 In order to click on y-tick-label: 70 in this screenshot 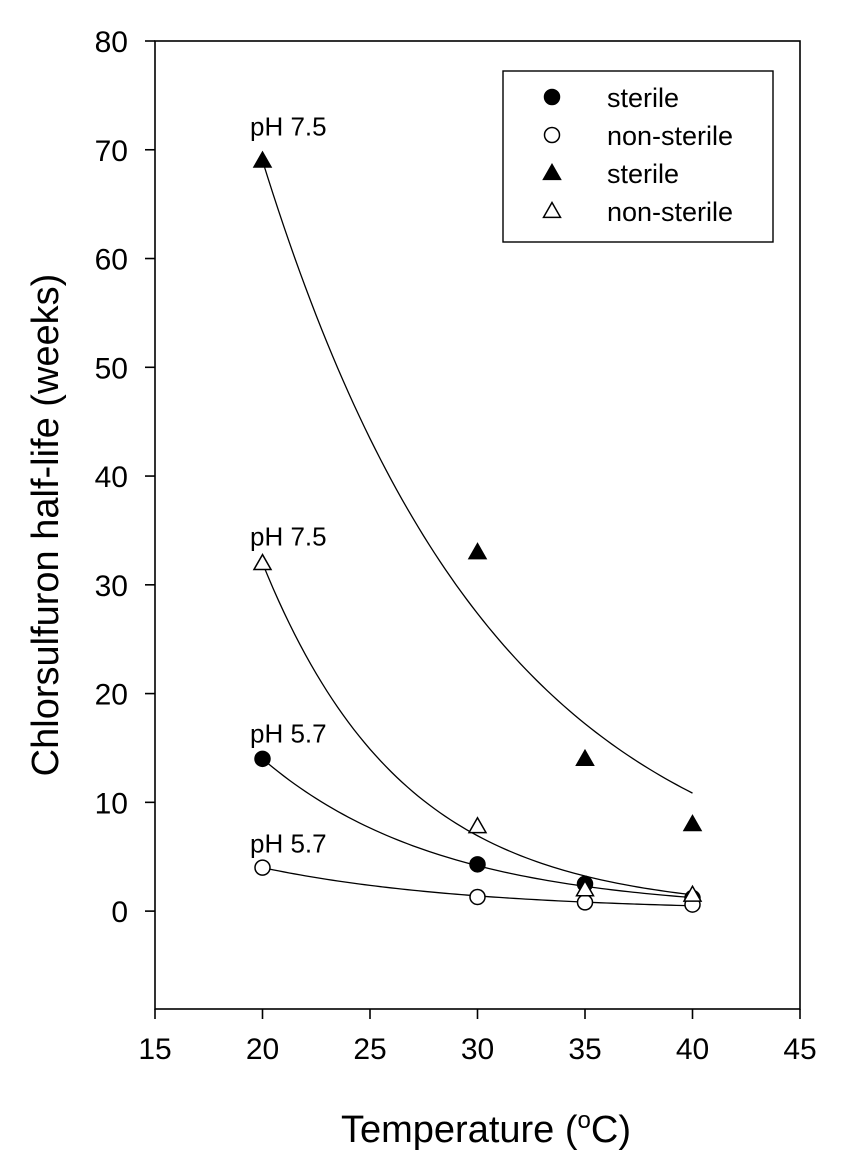, I will do `click(111, 151)`.